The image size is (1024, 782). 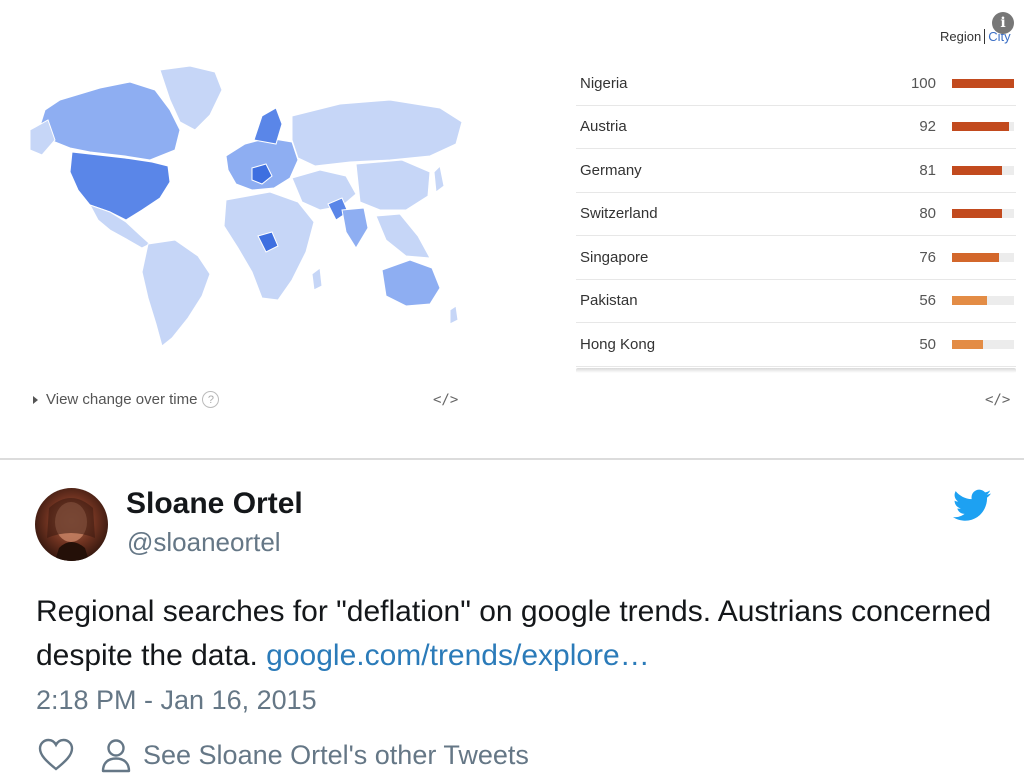 What do you see at coordinates (796, 127) in the screenshot?
I see `region-row: Austria 92` at bounding box center [796, 127].